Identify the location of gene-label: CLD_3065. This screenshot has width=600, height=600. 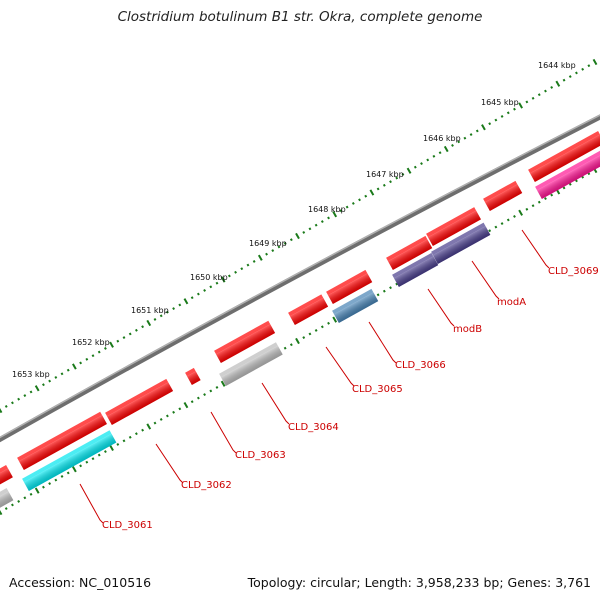
(377, 389).